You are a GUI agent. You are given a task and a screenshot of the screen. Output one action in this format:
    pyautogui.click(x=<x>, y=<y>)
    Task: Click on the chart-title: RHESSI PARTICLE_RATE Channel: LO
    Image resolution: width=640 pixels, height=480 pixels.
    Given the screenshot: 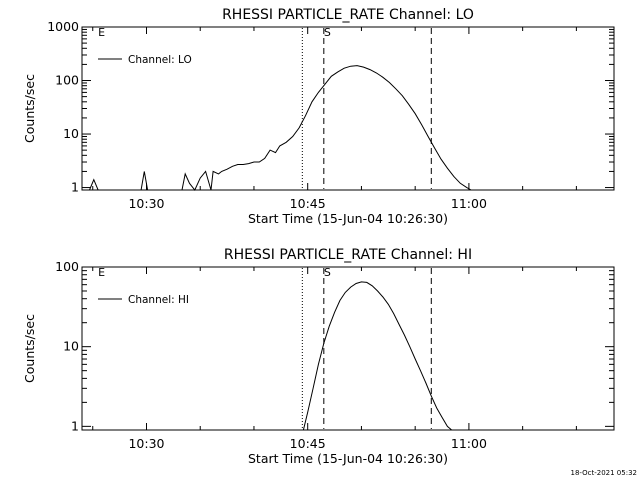 What is the action you would take?
    pyautogui.click(x=348, y=15)
    